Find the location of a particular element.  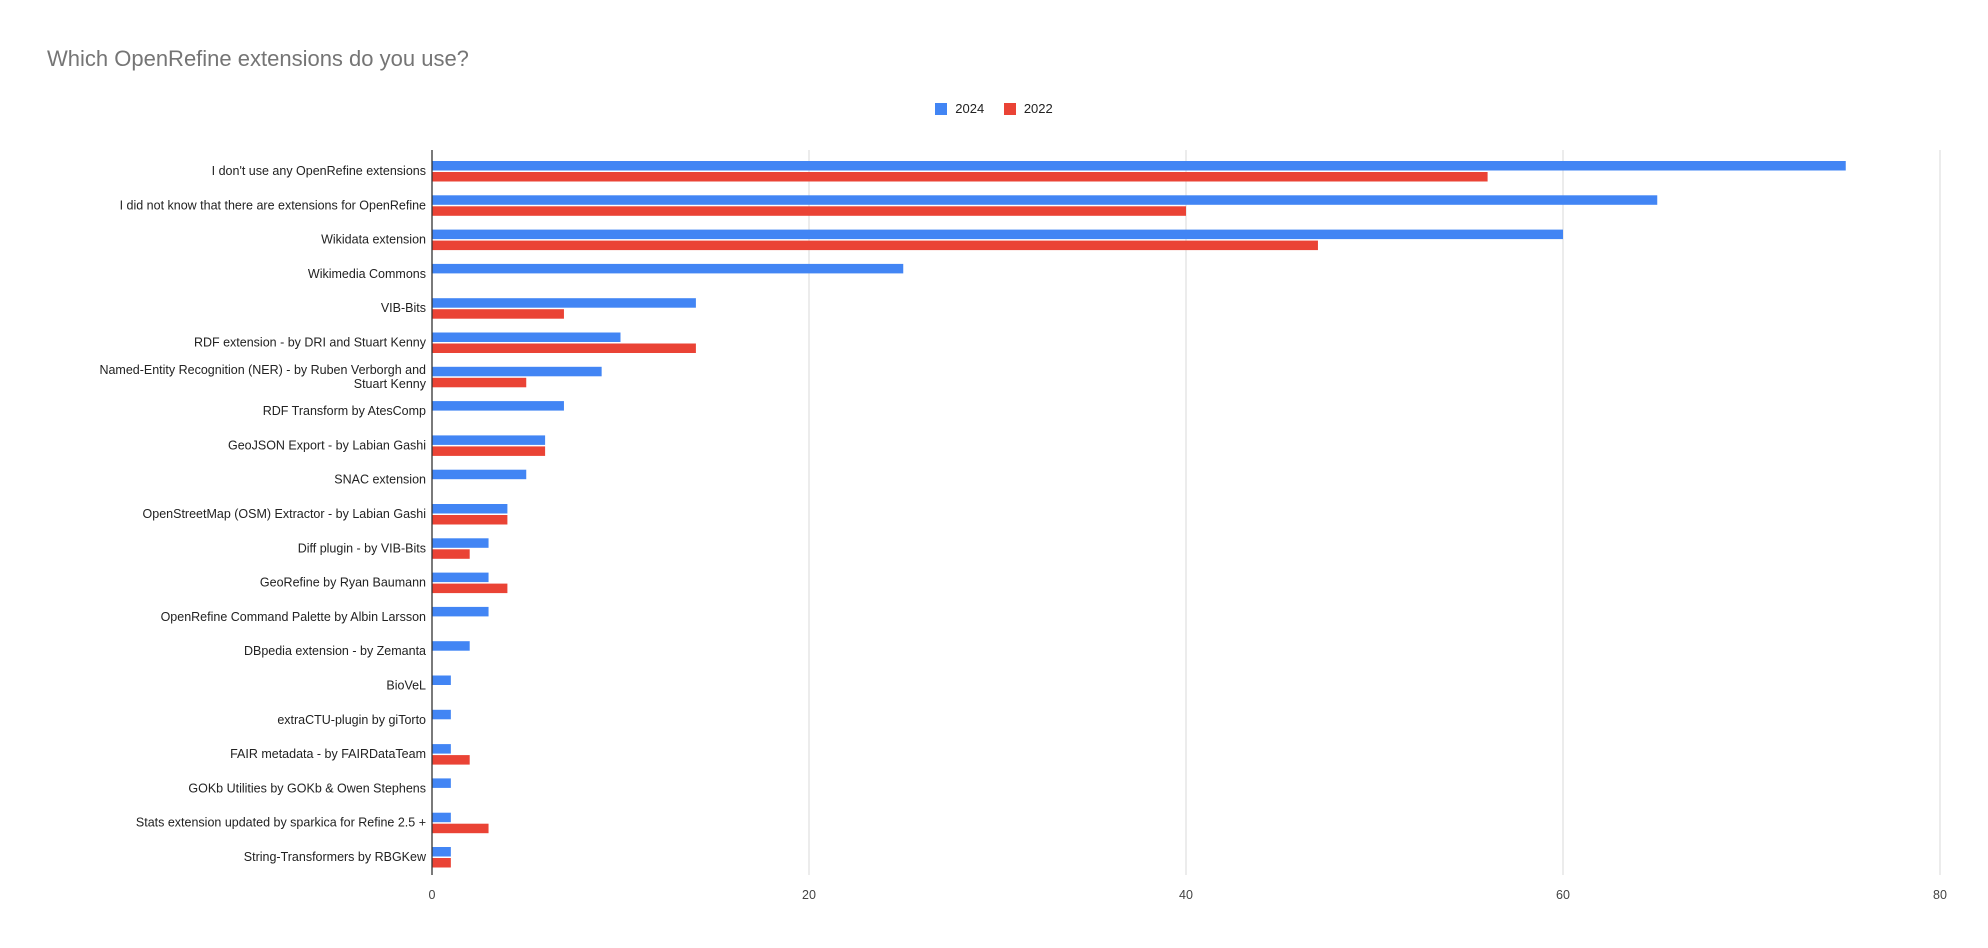

legend-label: 2022 is located at coordinates (1038, 108).